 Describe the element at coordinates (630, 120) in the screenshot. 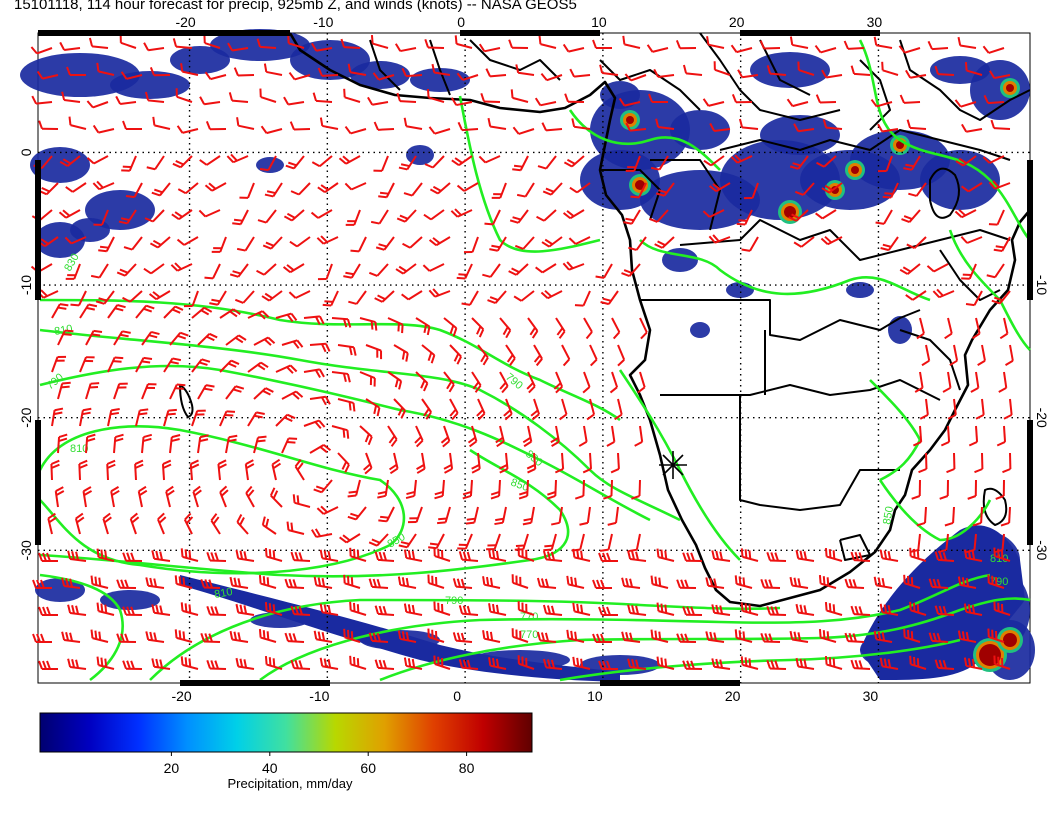

I see `precip-max` at that location.